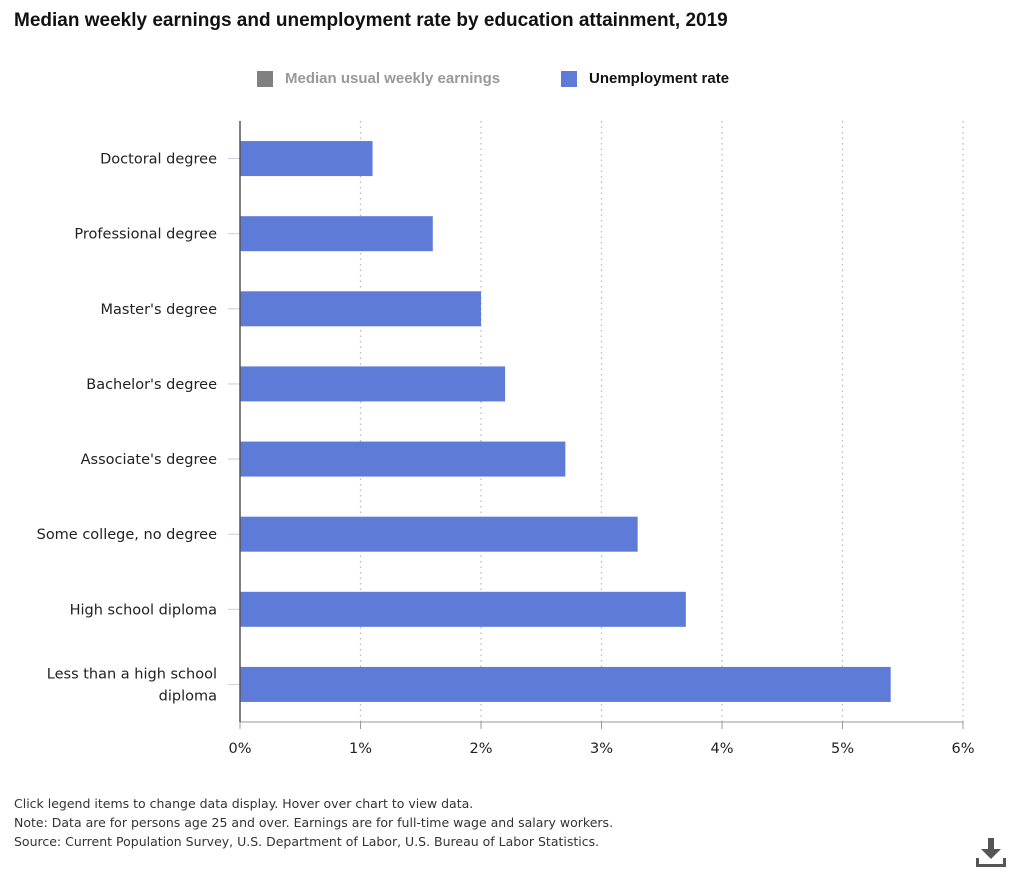  Describe the element at coordinates (842, 749) in the screenshot. I see `x-tick-label: 5%` at that location.